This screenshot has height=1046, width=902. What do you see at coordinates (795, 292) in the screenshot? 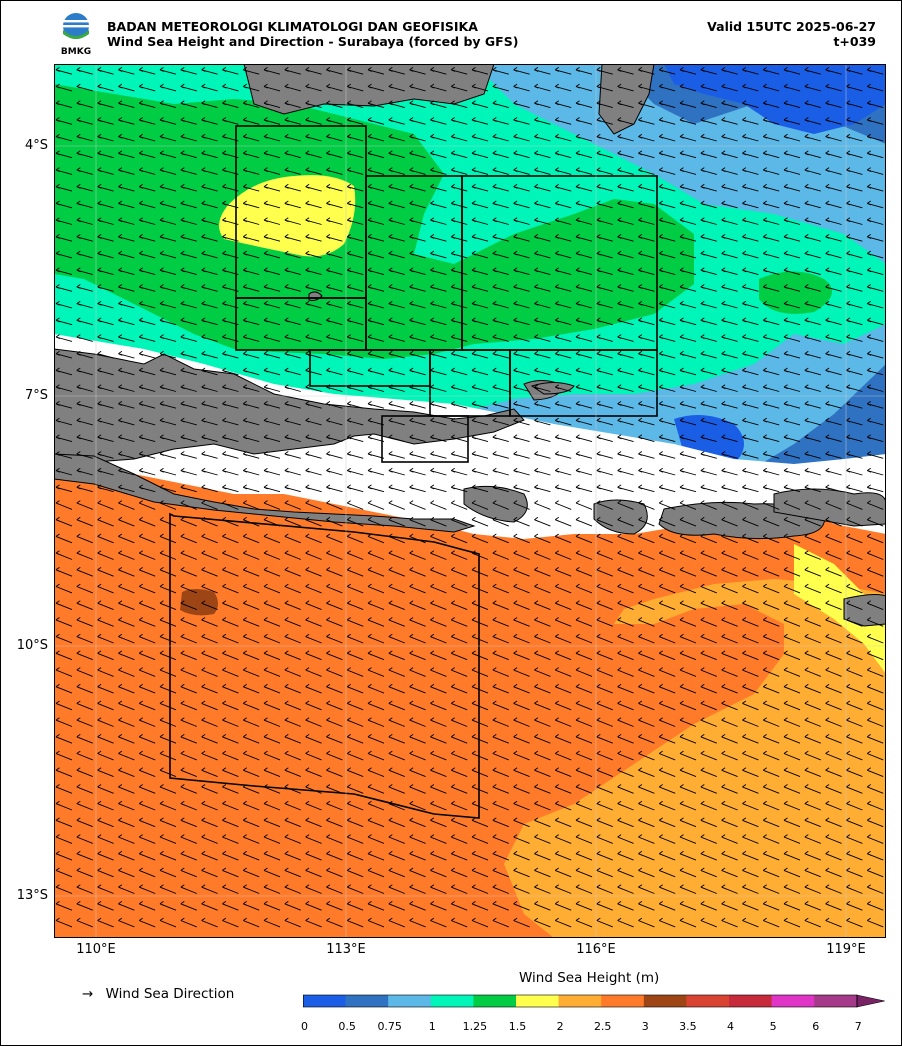
I see `wave-band-1.25-1.5-east` at bounding box center [795, 292].